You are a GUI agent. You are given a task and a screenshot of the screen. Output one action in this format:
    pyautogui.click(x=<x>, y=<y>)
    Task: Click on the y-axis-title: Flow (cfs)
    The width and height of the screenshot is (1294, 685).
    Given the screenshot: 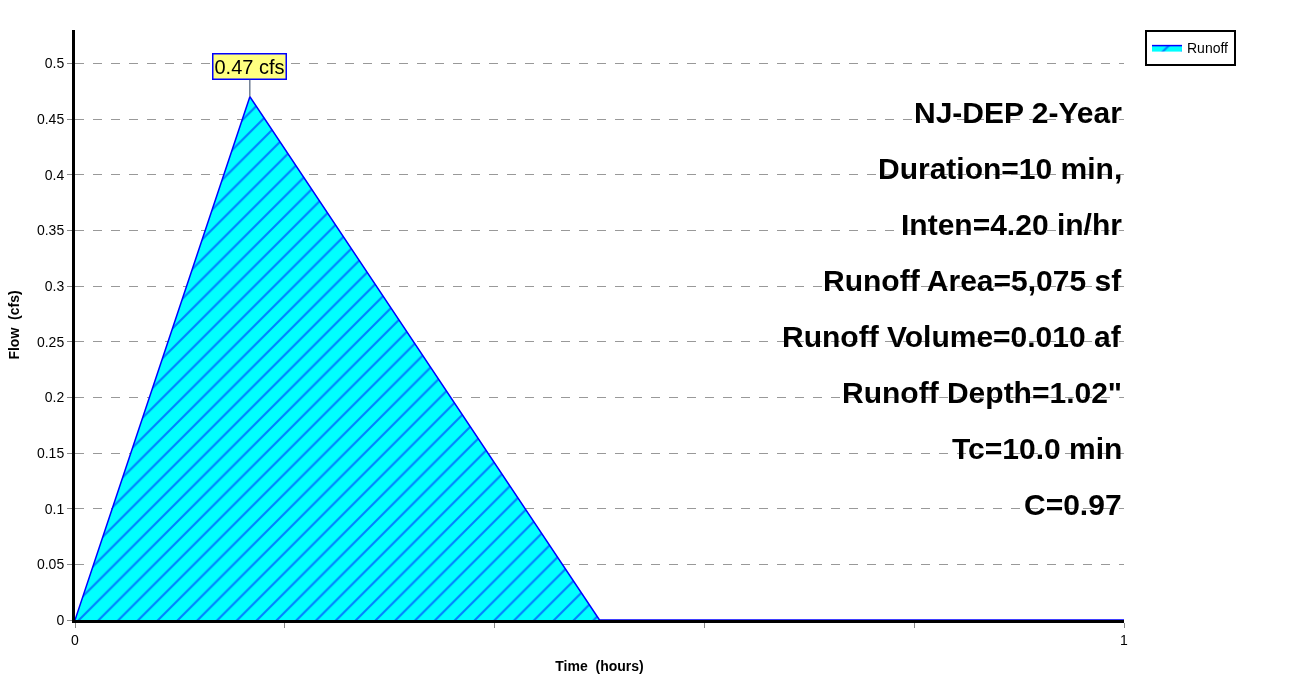 What is the action you would take?
    pyautogui.click(x=13, y=325)
    